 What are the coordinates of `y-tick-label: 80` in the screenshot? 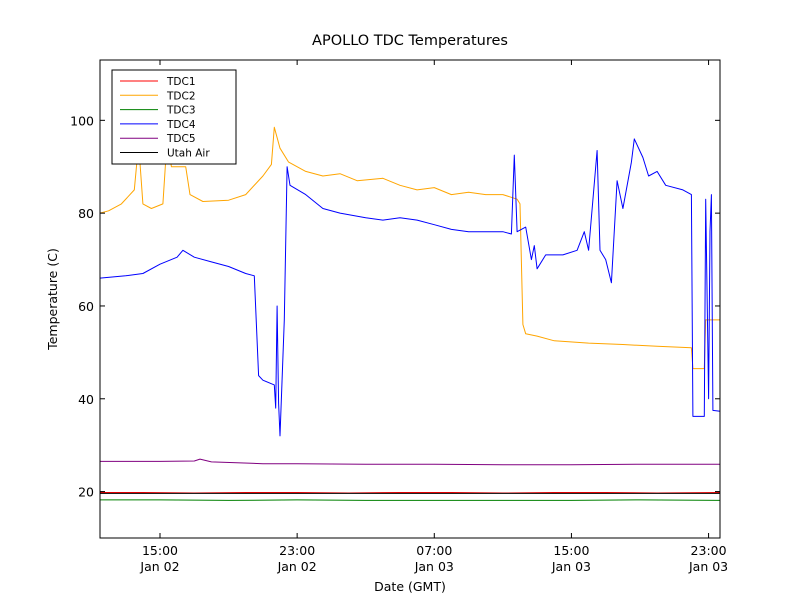 It's located at (86, 213).